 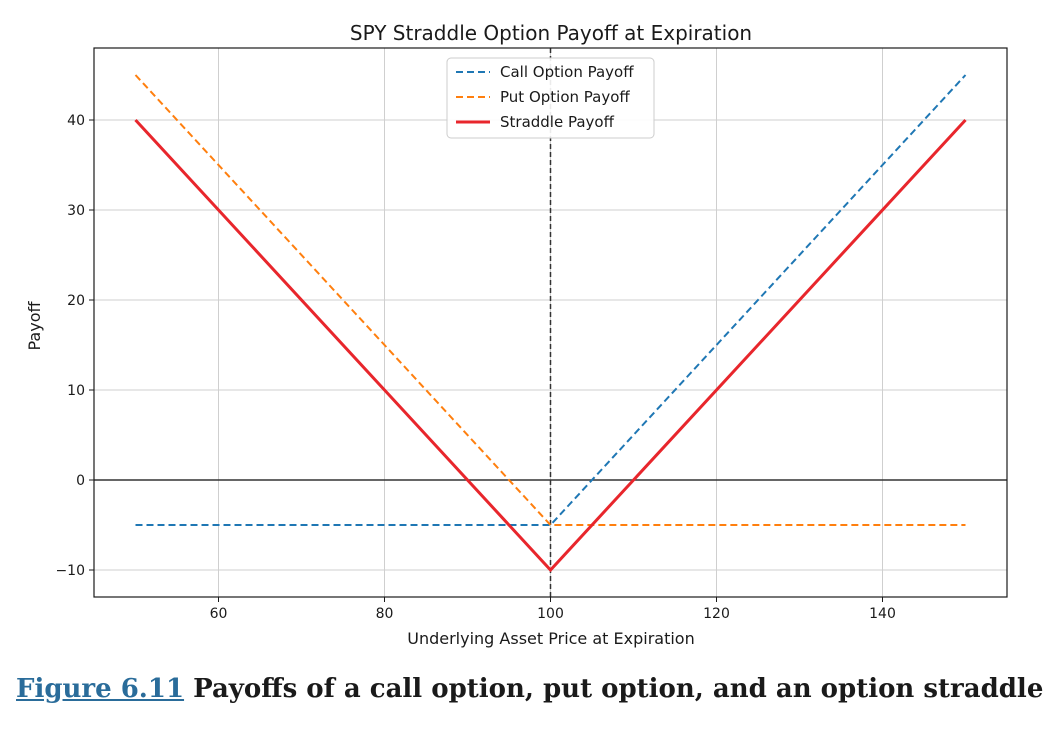 I want to click on y-tick-label: 20, so click(x=76, y=301).